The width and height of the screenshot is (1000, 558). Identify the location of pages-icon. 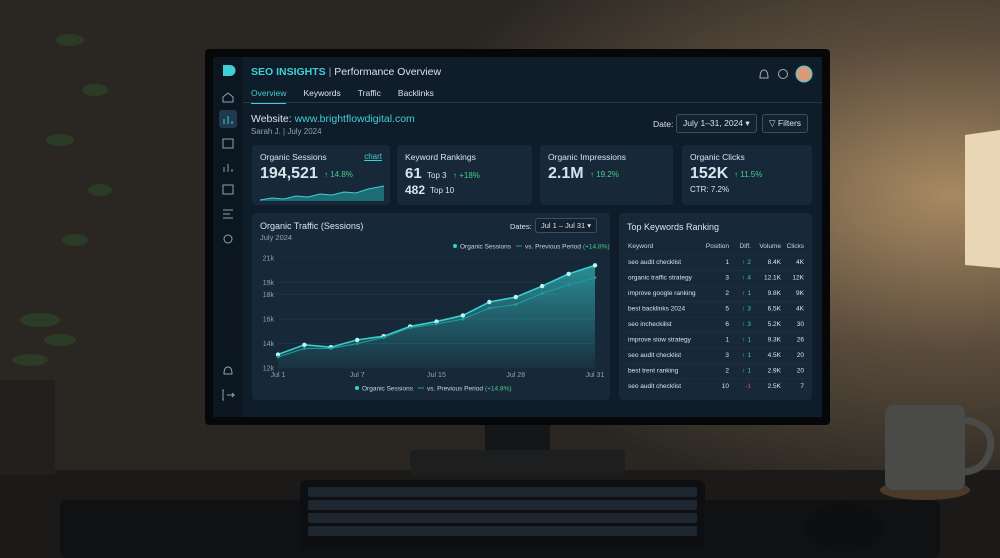
(228, 189).